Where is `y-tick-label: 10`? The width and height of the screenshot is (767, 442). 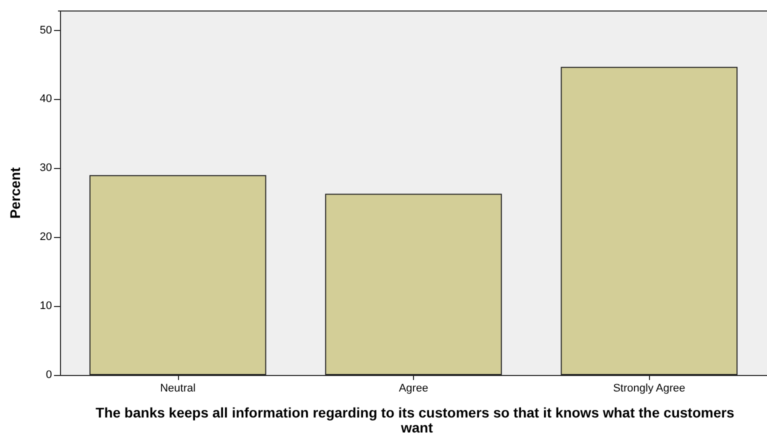
y-tick-label: 10 is located at coordinates (46, 306).